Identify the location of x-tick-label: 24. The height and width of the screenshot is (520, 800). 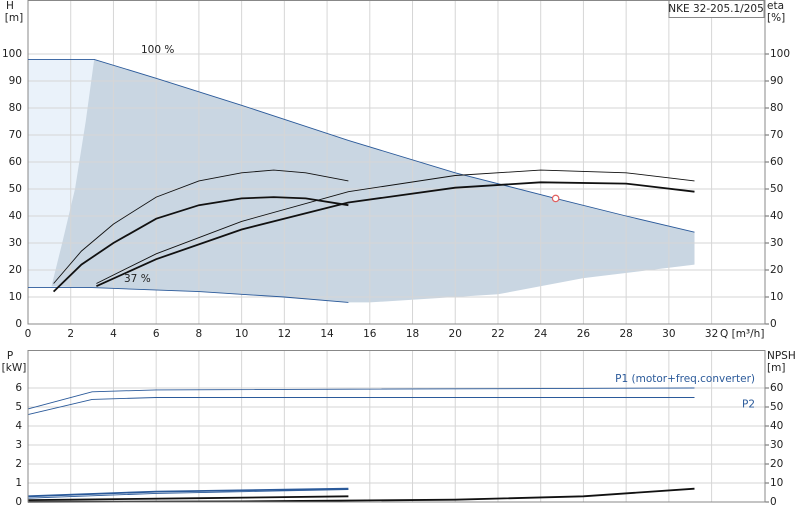
(541, 334).